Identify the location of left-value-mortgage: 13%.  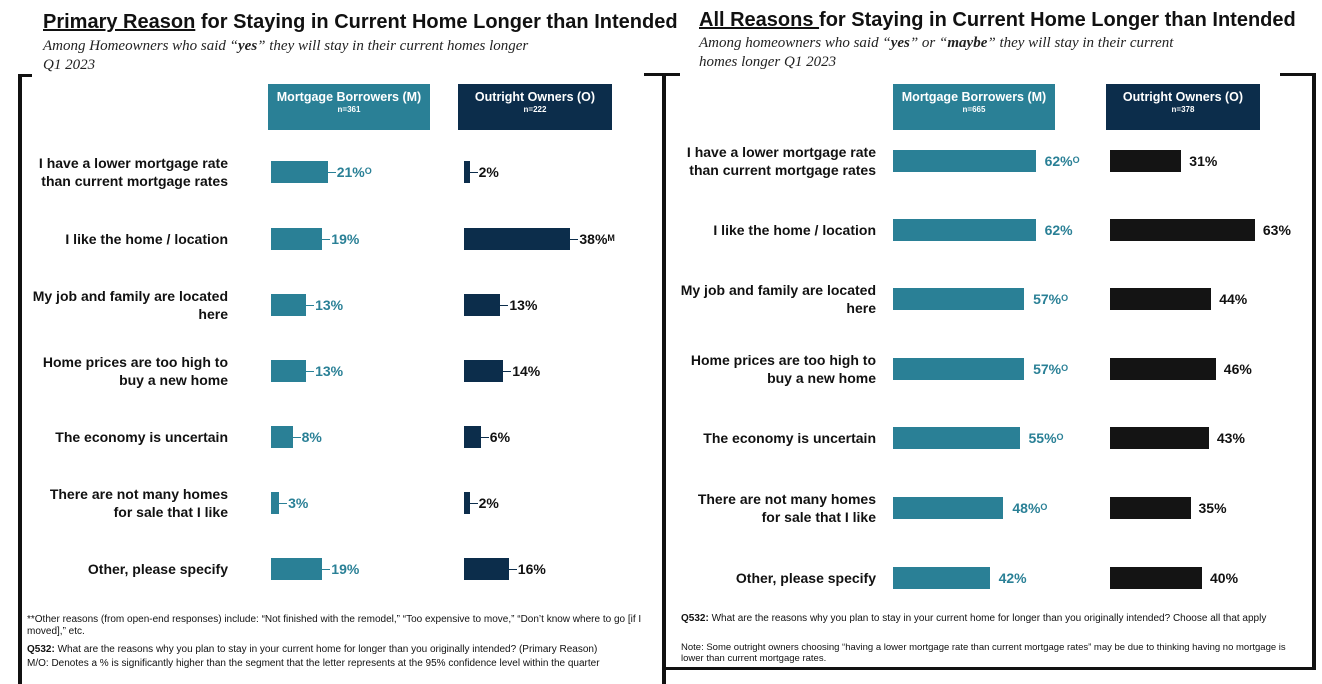
(329, 305).